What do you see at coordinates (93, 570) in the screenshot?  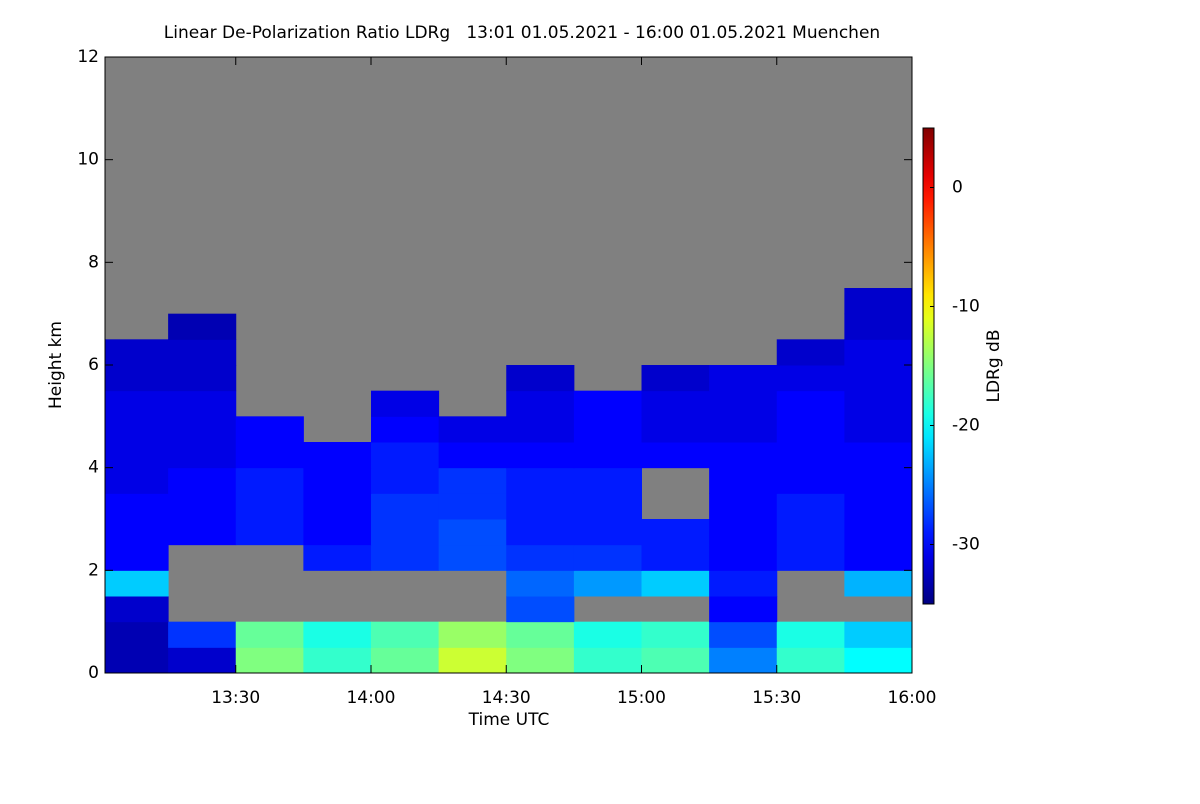 I see `y-tick-label: 2` at bounding box center [93, 570].